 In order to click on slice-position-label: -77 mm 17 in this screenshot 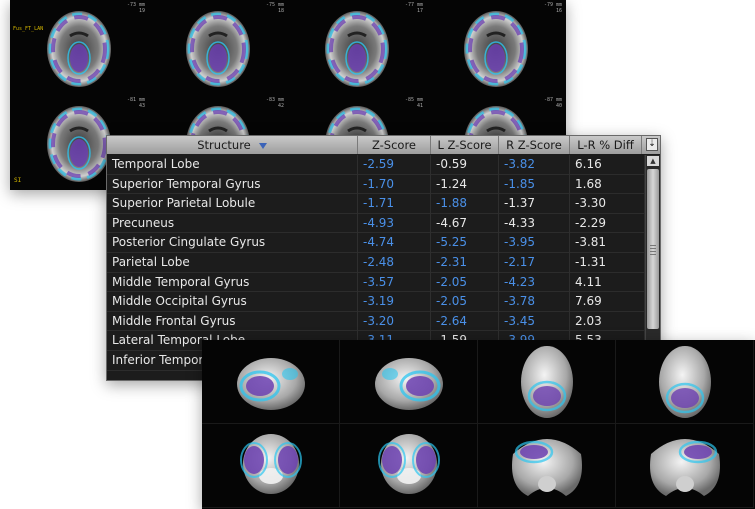, I will do `click(414, 8)`.